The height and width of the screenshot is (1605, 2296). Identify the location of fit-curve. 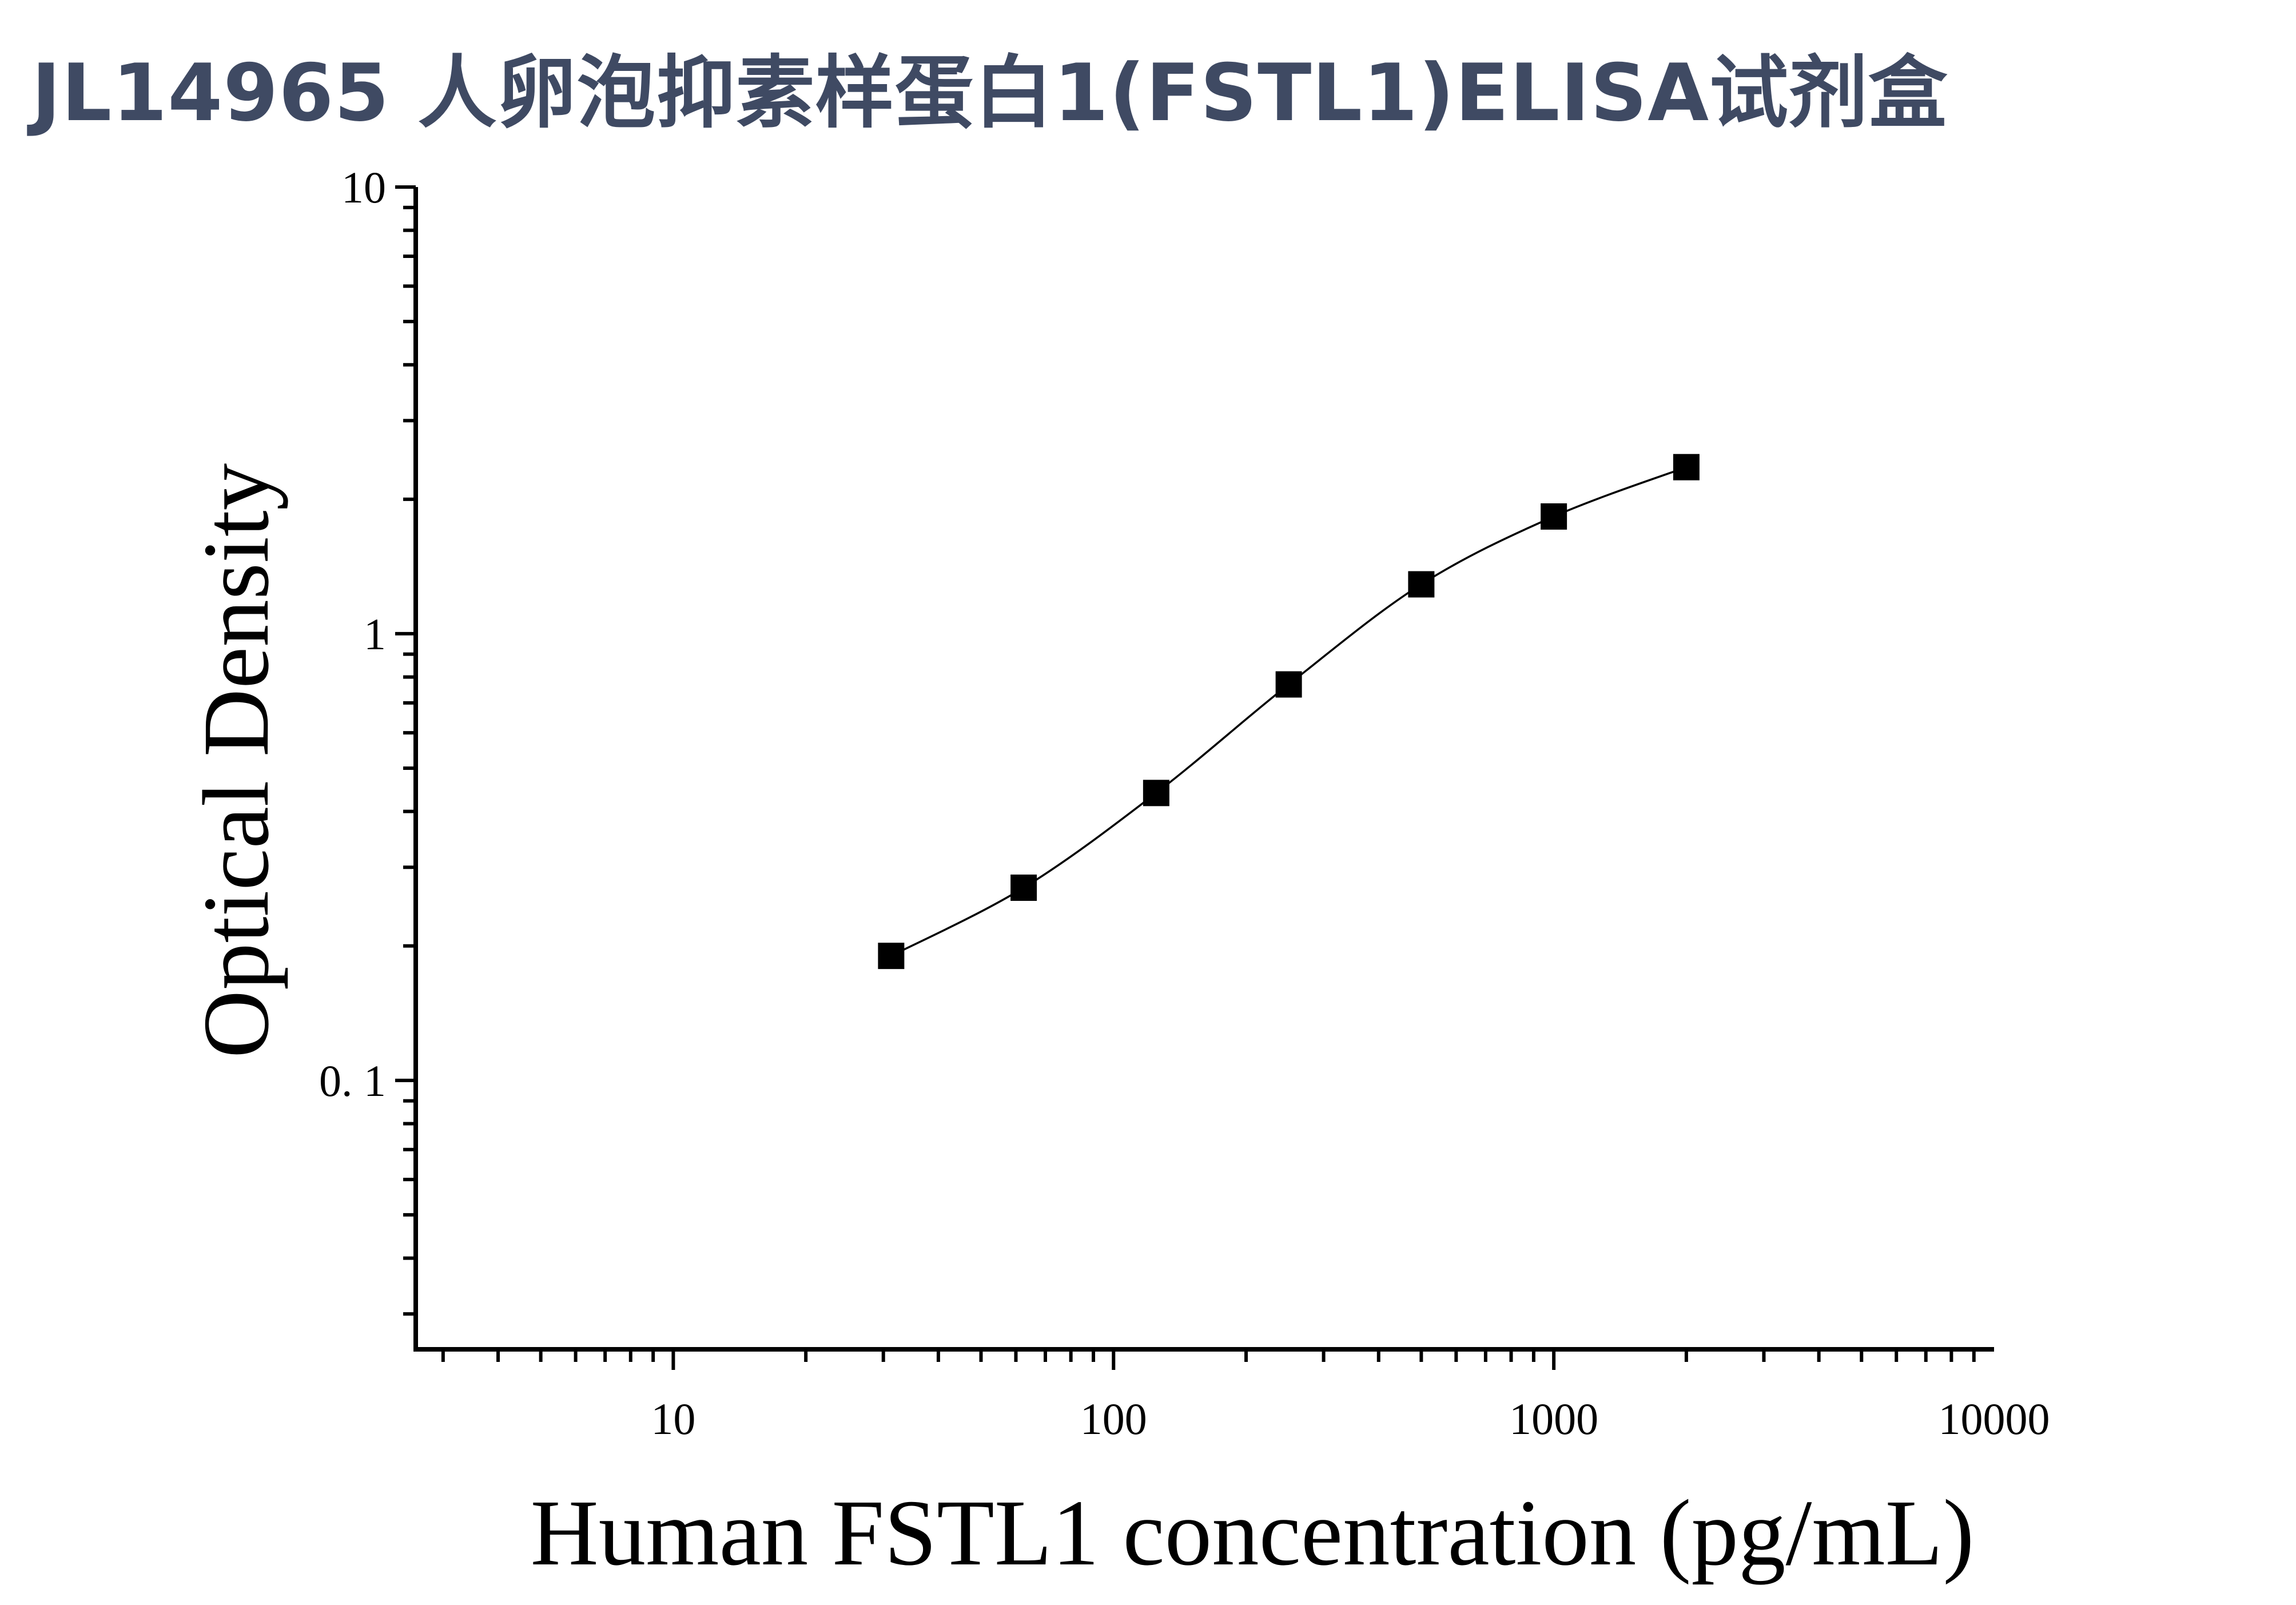
(1289, 711).